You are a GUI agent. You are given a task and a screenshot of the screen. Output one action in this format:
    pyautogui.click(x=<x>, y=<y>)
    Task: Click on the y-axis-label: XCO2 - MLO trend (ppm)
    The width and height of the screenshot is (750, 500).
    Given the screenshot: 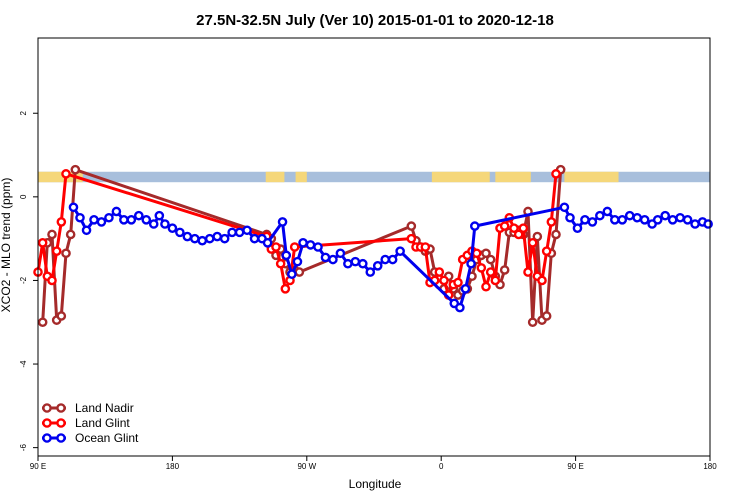 What is the action you would take?
    pyautogui.click(x=6, y=245)
    